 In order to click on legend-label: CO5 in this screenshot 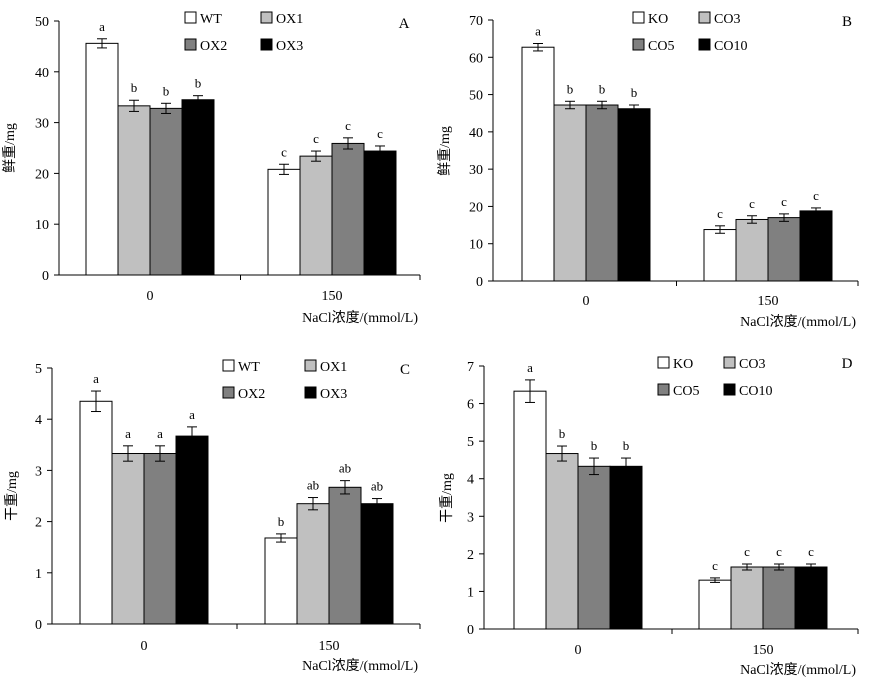, I will do `click(686, 391)`.